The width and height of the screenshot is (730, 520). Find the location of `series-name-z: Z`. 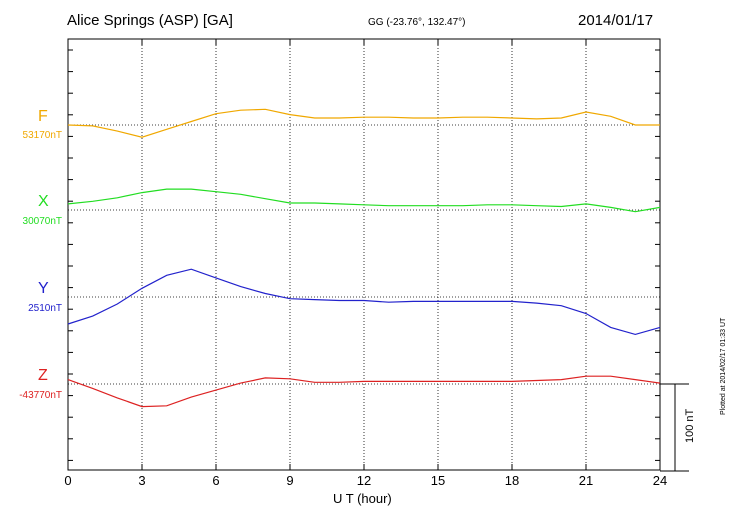

series-name-z: Z is located at coordinates (43, 375).